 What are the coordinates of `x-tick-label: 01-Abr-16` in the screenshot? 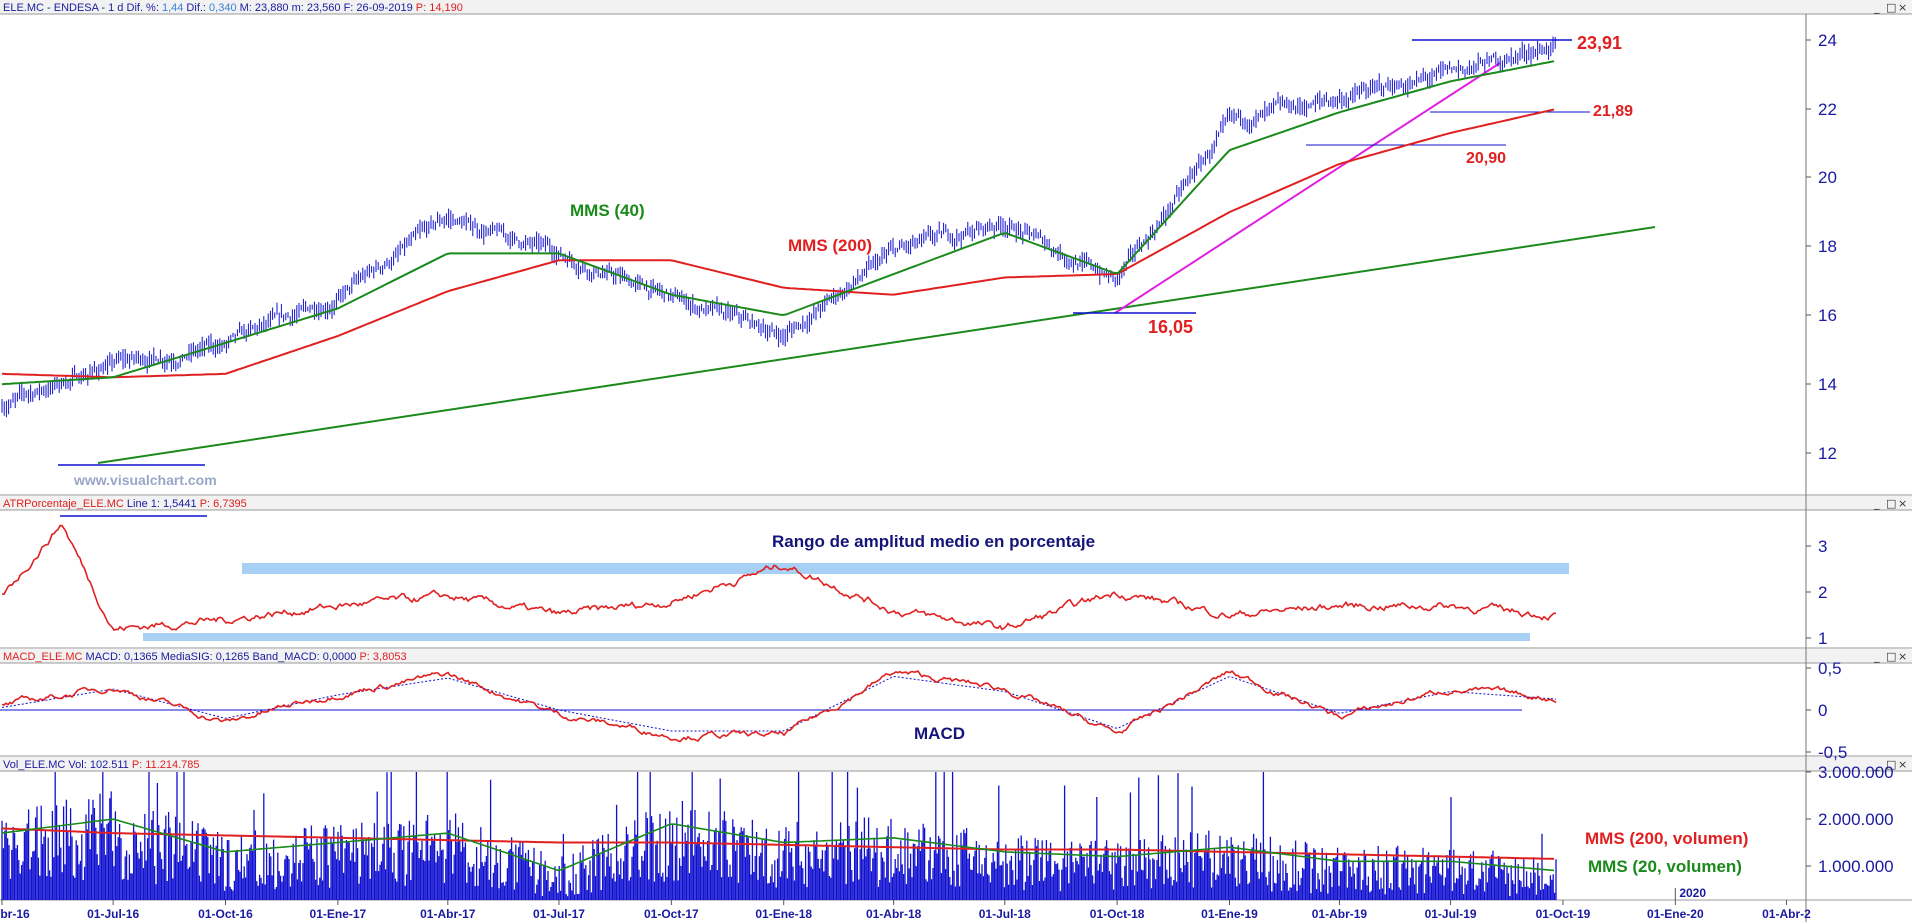 It's located at (15, 914).